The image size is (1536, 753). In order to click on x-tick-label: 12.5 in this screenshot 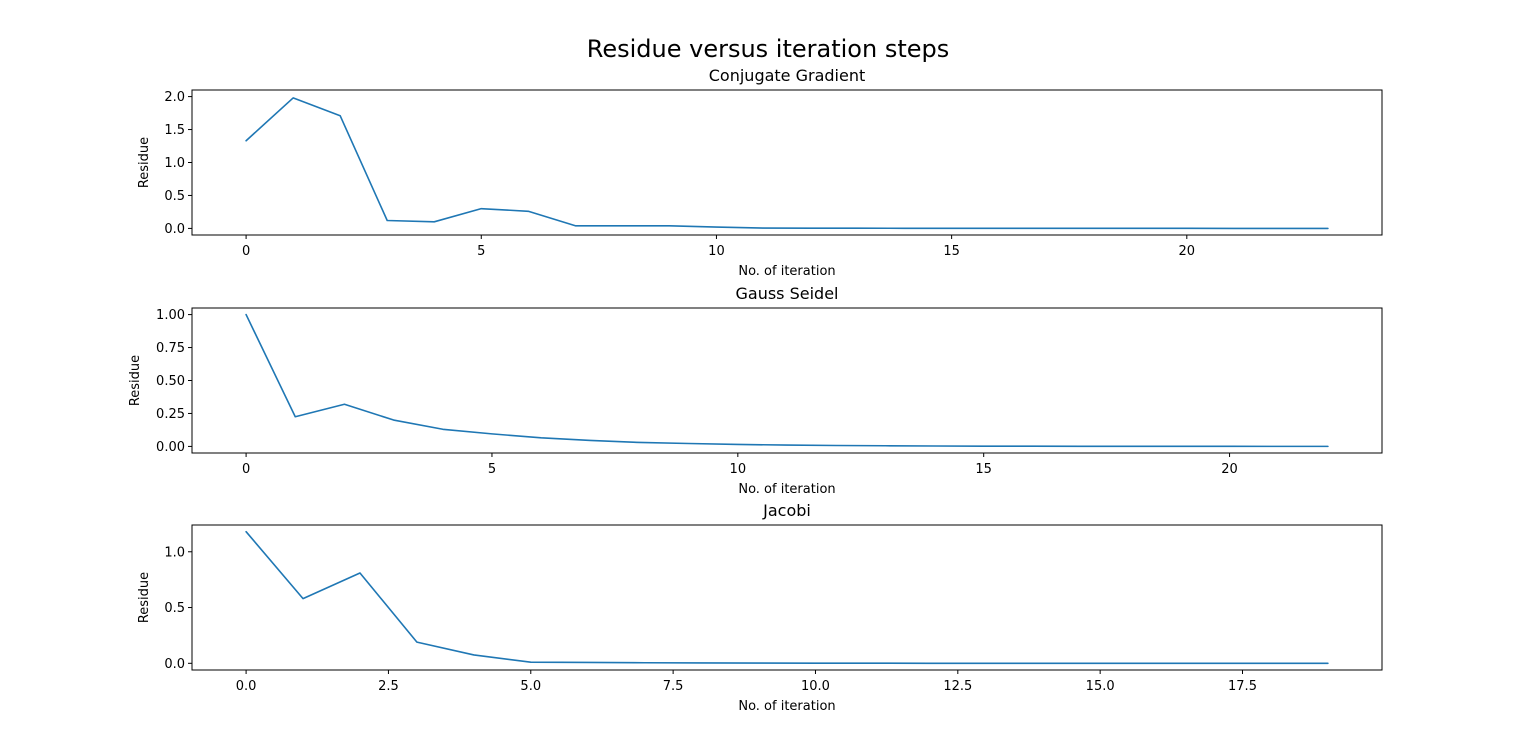, I will do `click(957, 686)`.